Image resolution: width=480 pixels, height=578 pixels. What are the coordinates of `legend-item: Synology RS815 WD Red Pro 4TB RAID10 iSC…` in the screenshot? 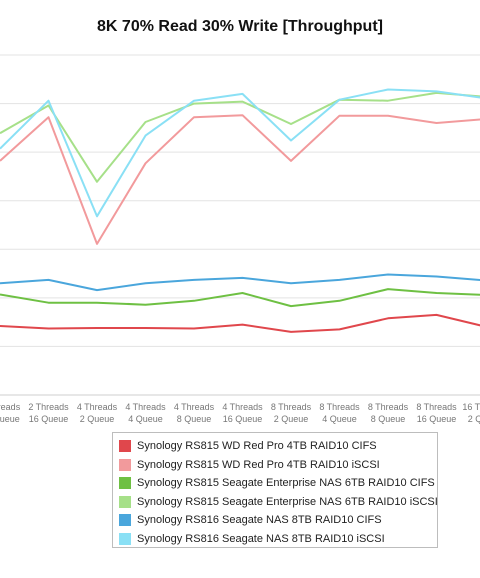 It's located at (278, 465).